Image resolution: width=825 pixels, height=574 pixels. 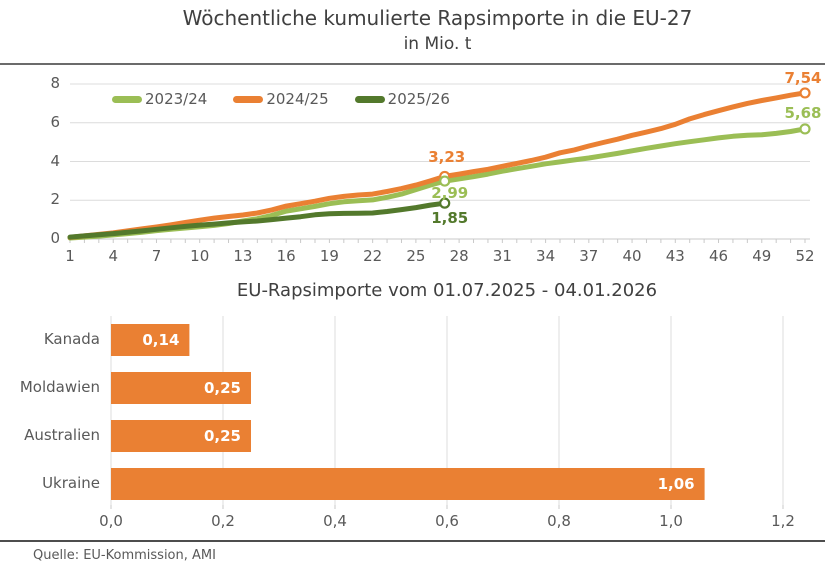 I want to click on chart-subtitle: in Mio. t, so click(x=437, y=44).